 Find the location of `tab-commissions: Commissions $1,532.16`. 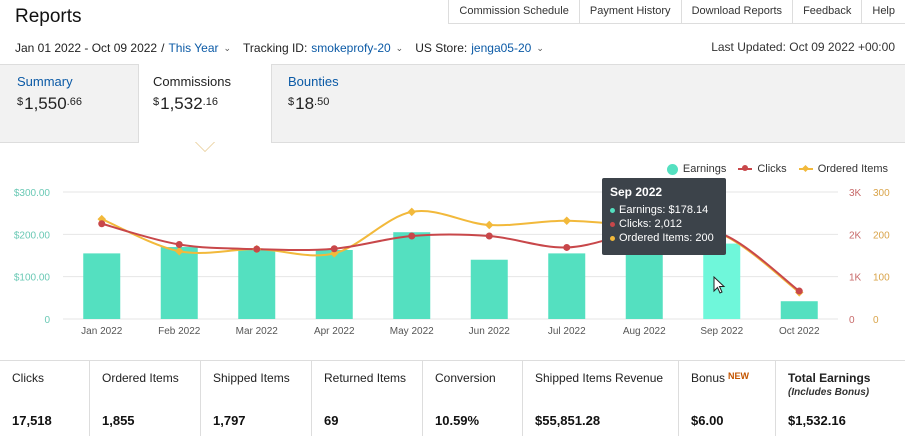

tab-commissions: Commissions $1,532.16 is located at coordinates (205, 103).